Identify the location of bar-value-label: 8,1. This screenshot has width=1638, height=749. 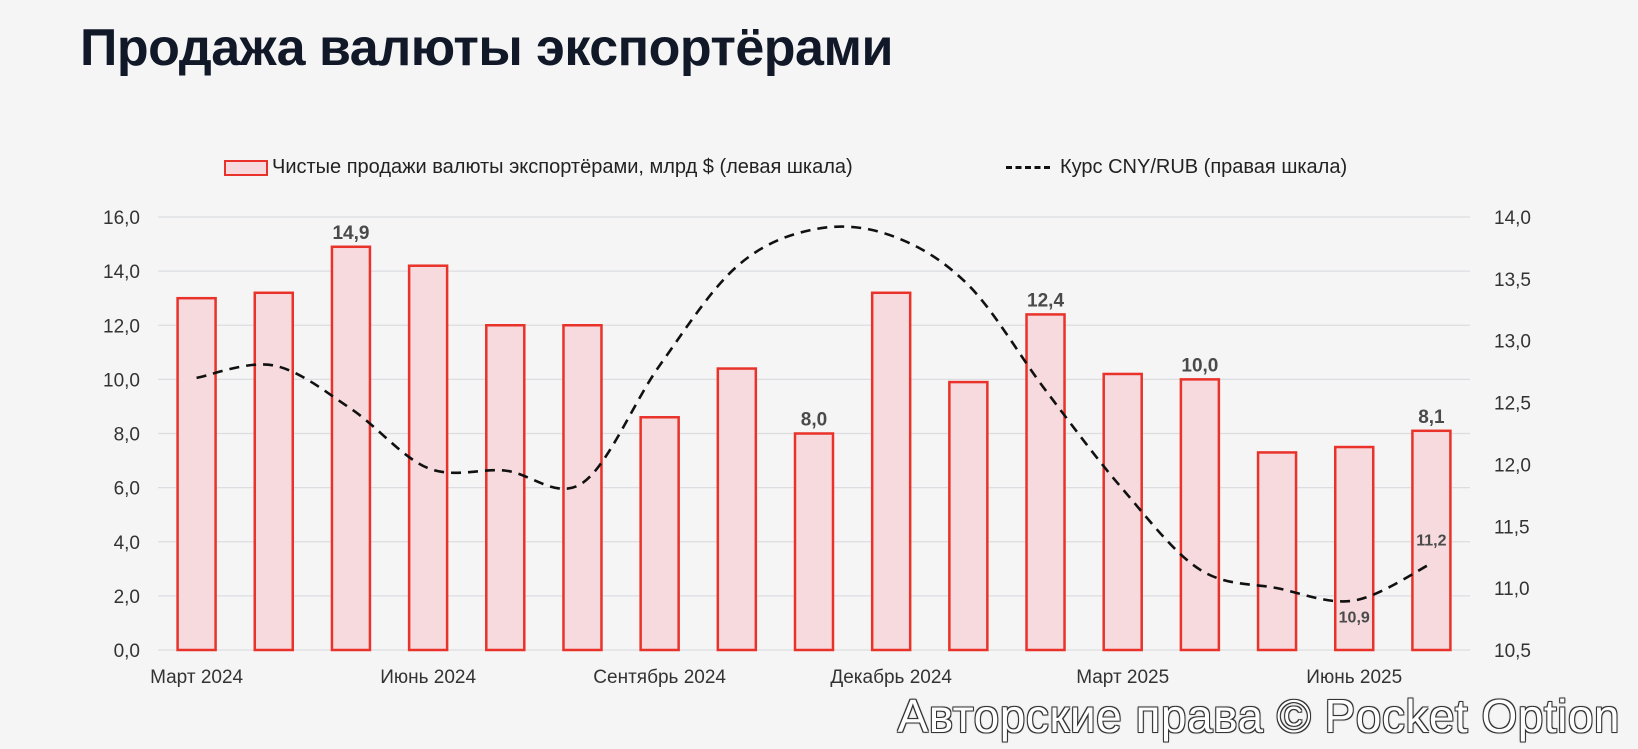
(1431, 417).